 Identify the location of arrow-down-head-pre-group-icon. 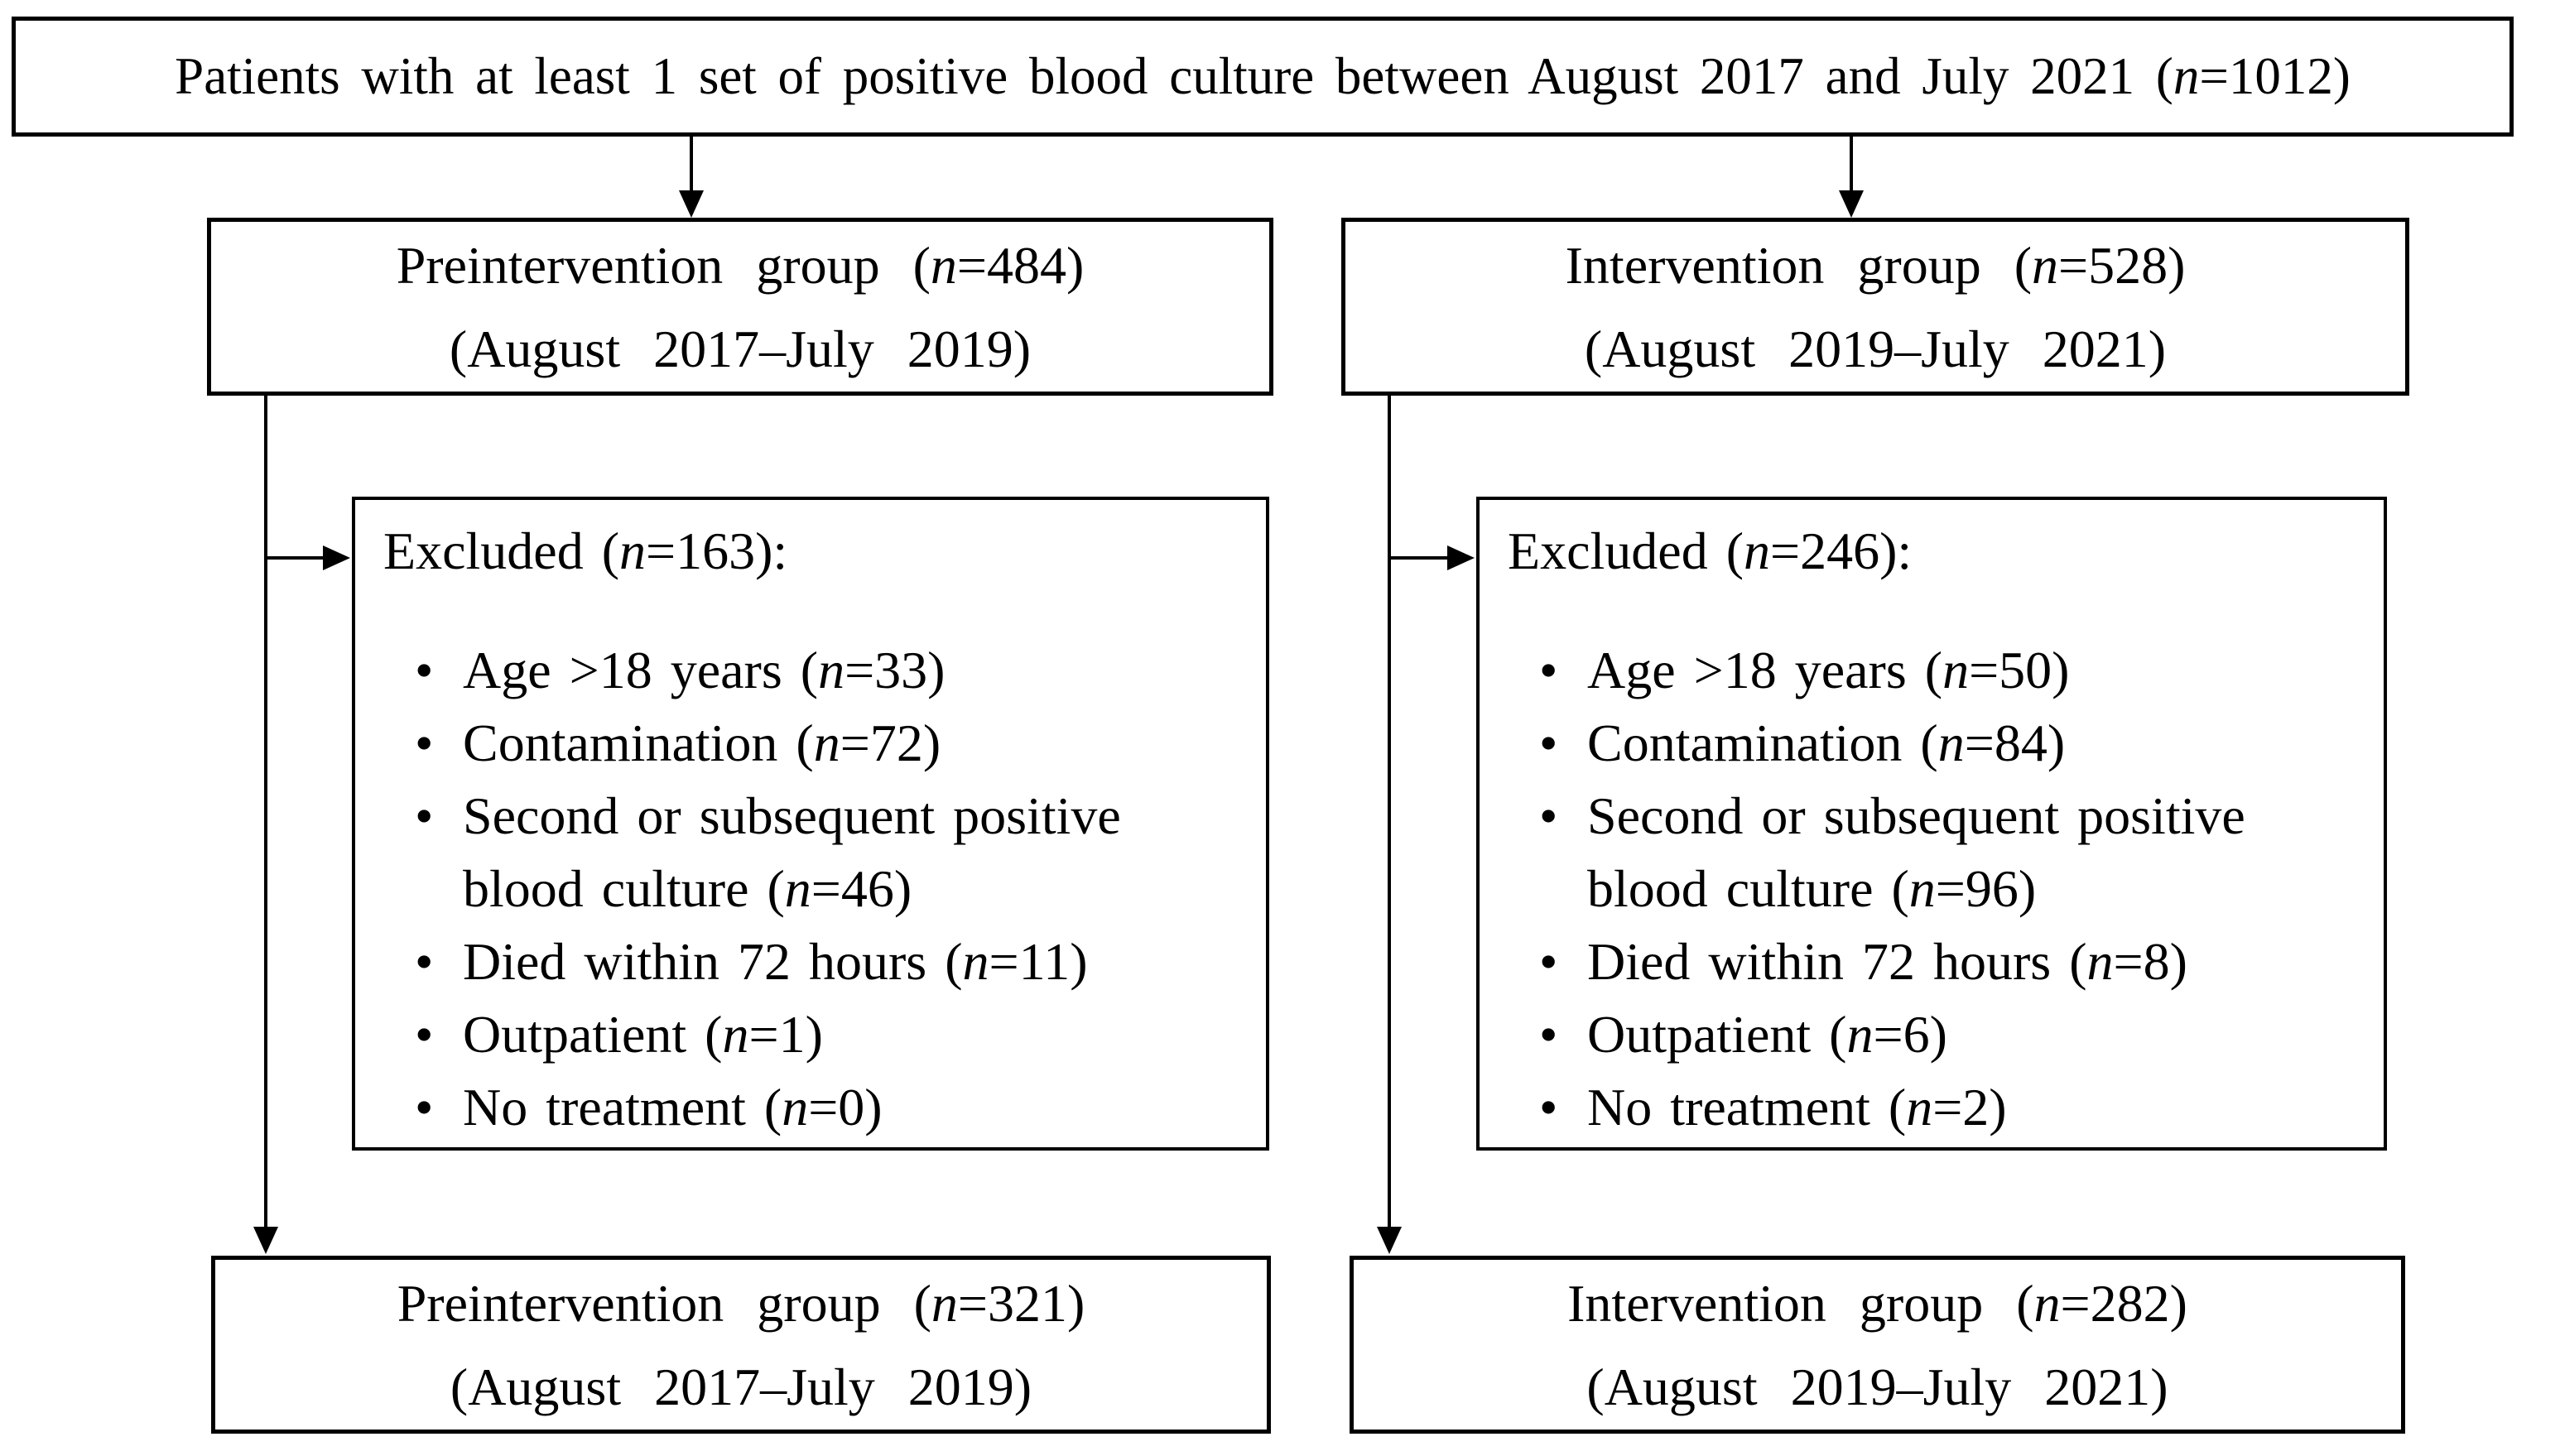
(691, 204).